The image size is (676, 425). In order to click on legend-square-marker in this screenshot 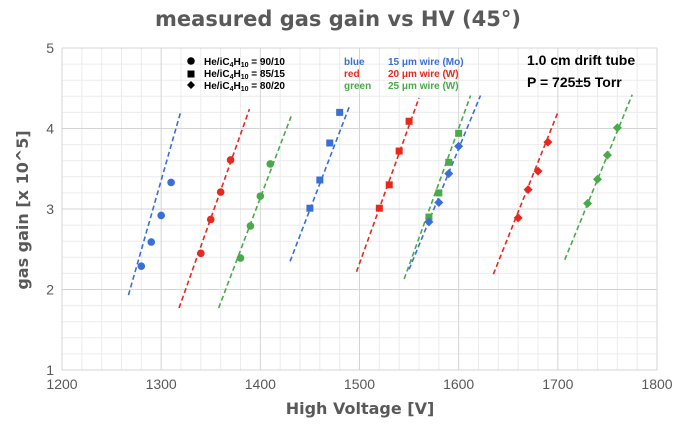, I will do `click(191, 74)`.